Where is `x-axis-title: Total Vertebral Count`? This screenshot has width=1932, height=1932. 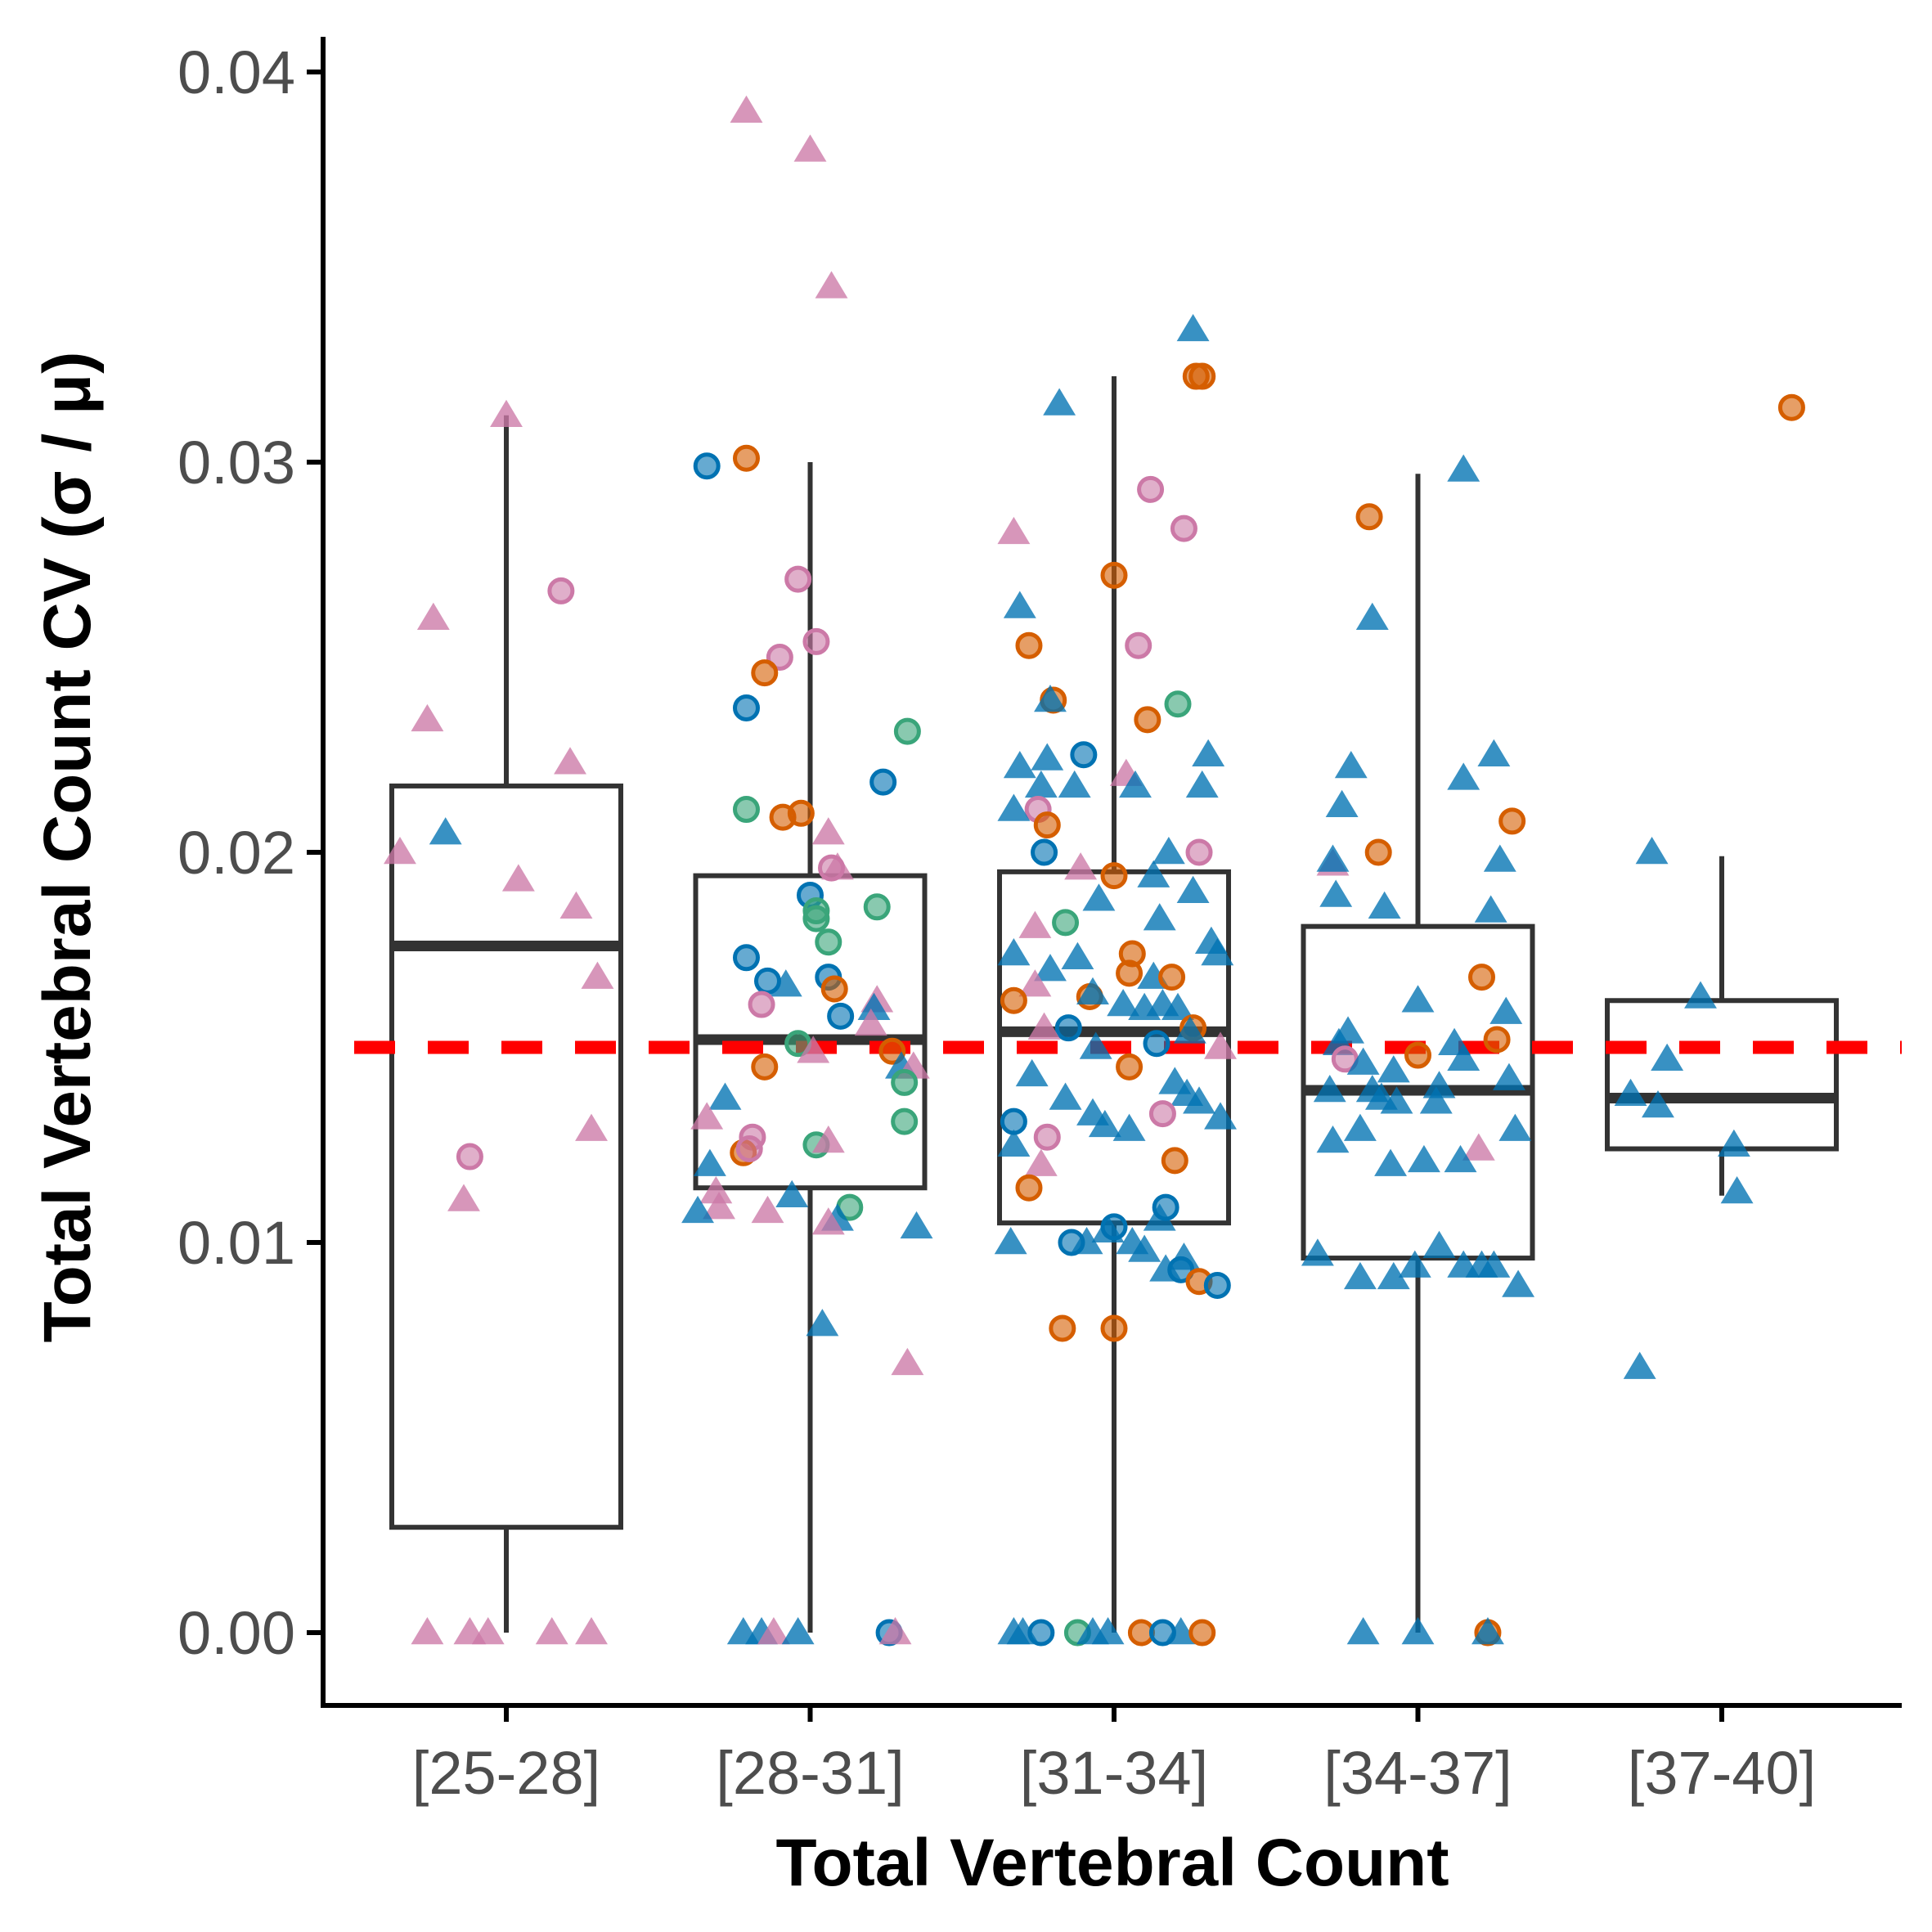
x-axis-title: Total Vertebral Count is located at coordinates (1112, 1863).